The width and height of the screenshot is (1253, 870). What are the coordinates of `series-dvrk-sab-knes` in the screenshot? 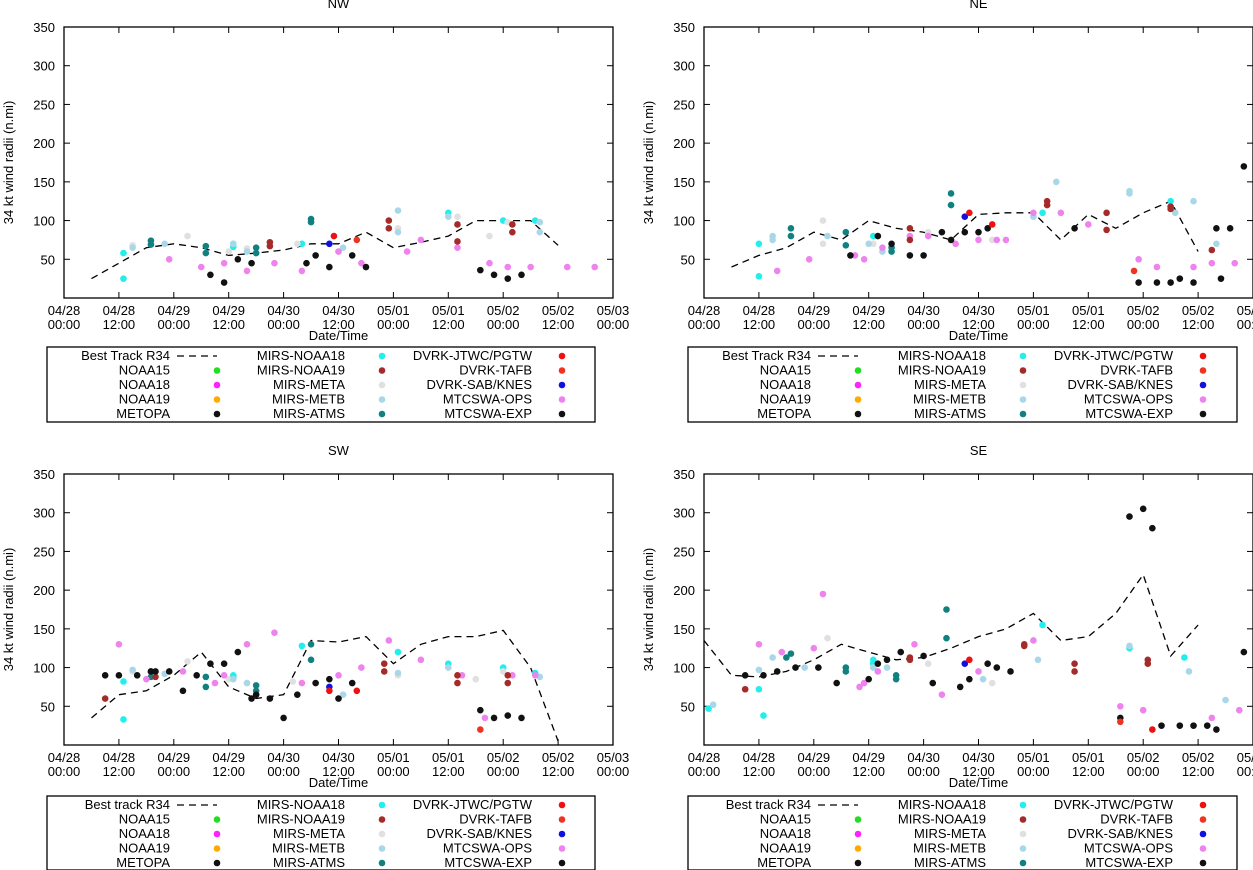 It's located at (965, 216).